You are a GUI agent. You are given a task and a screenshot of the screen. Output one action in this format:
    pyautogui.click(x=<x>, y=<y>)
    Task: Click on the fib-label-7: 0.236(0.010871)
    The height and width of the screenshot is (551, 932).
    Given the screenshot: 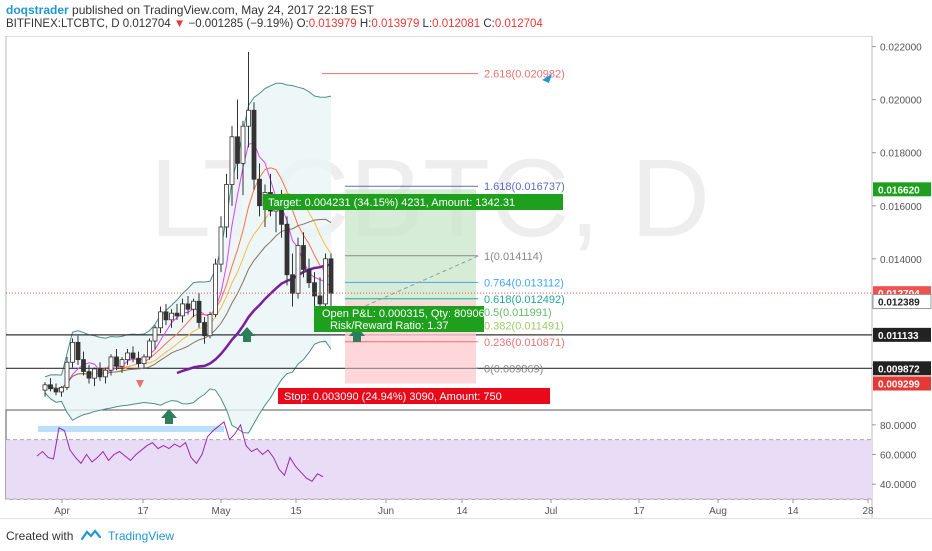 What is the action you would take?
    pyautogui.click(x=524, y=343)
    